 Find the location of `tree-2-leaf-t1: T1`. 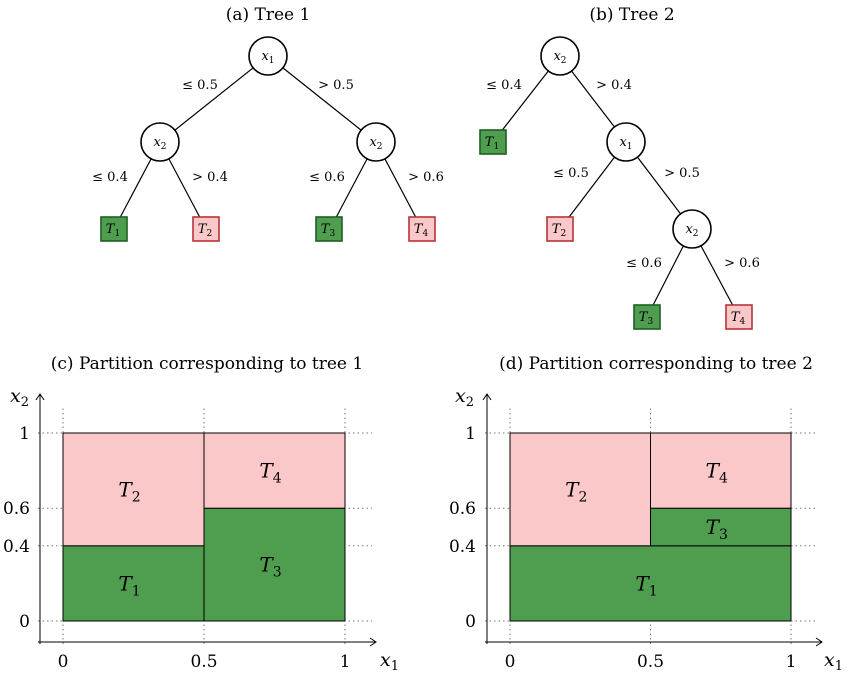

tree-2-leaf-t1: T1 is located at coordinates (493, 142).